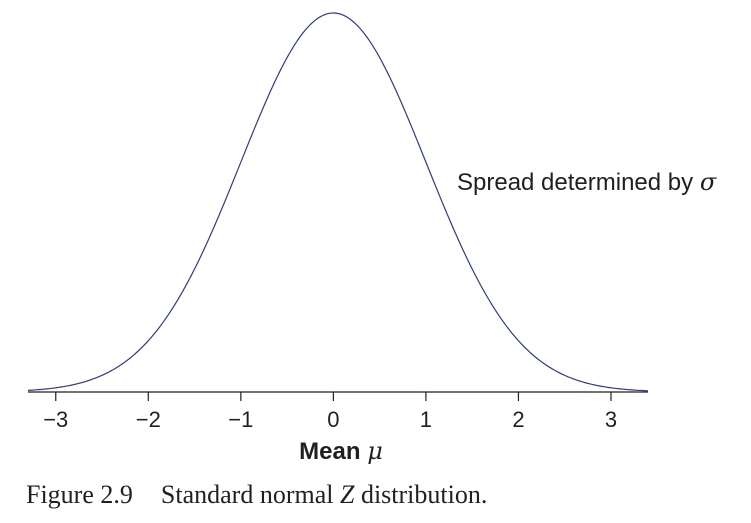  What do you see at coordinates (426, 419) in the screenshot?
I see `x-tick-label: 1` at bounding box center [426, 419].